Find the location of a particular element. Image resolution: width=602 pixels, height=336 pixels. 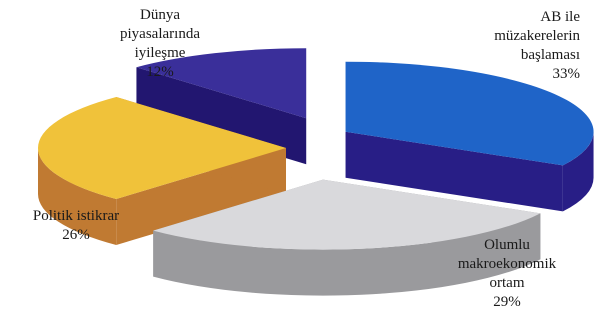

label-dunya-line-2: piyasalarında is located at coordinates (160, 34).